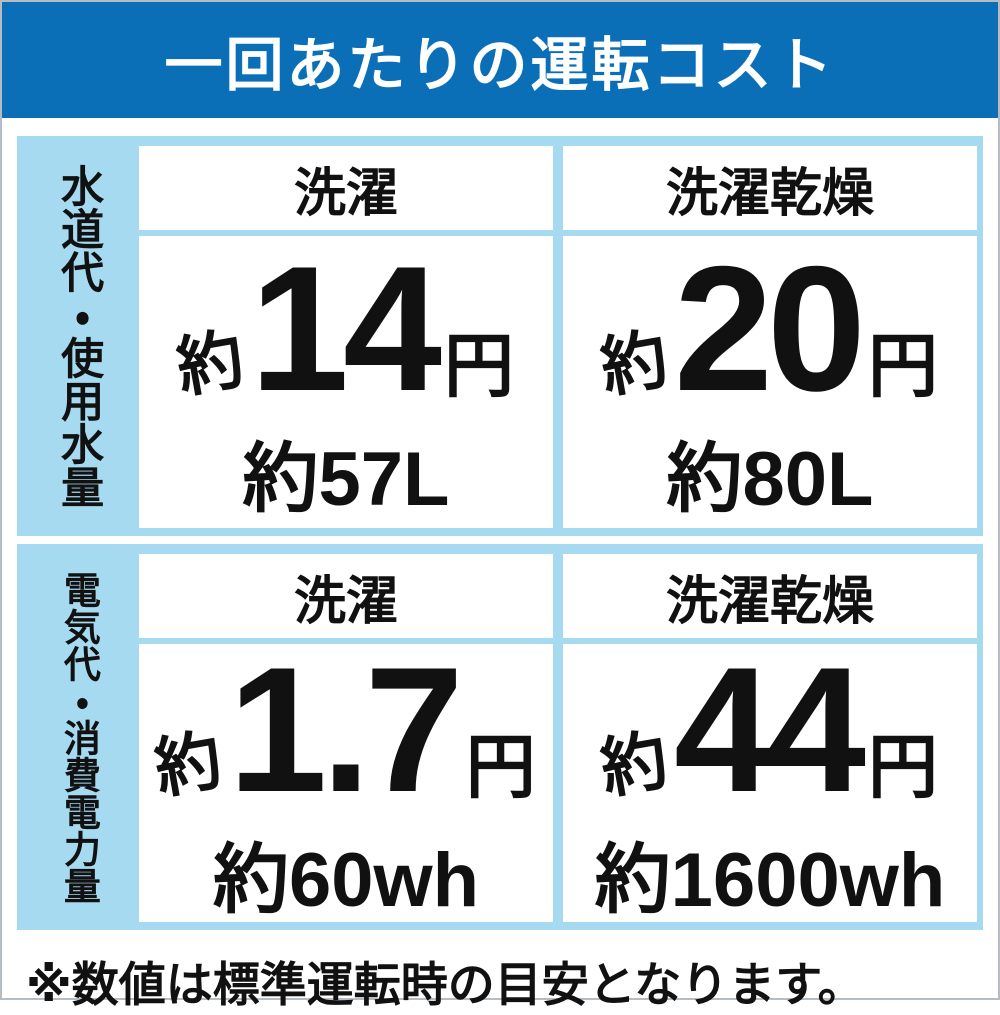 The height and width of the screenshot is (1015, 1000). I want to click on water-wash-value-cell: 約 14 円 約57L, so click(346, 382).